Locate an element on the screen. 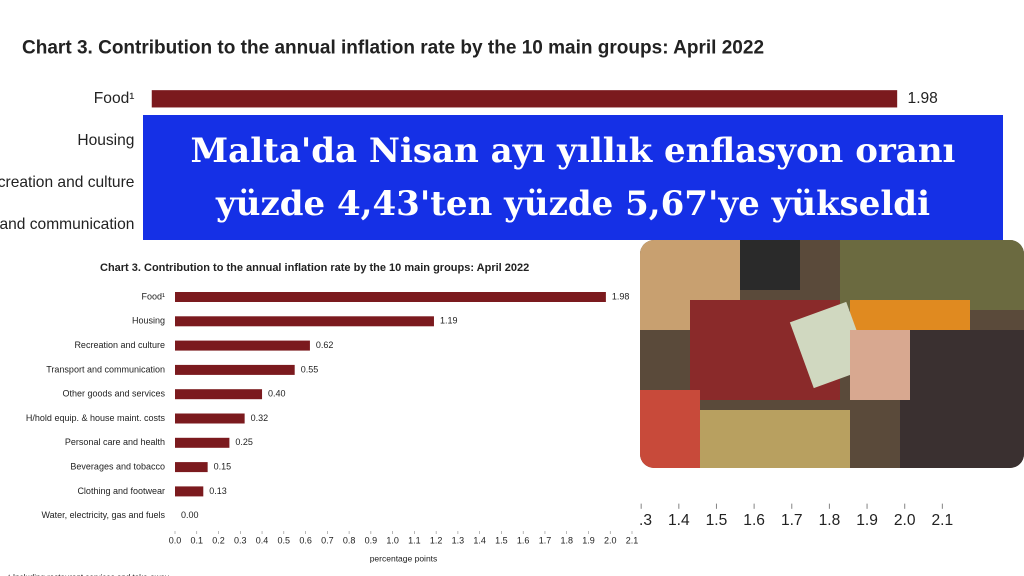 The image size is (1024, 576). value-label: 0.25 is located at coordinates (244, 442).